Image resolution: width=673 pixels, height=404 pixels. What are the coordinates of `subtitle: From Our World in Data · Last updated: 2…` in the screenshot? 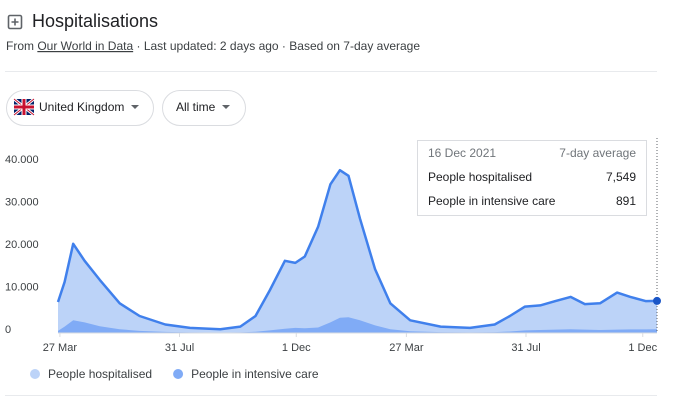 It's located at (213, 46).